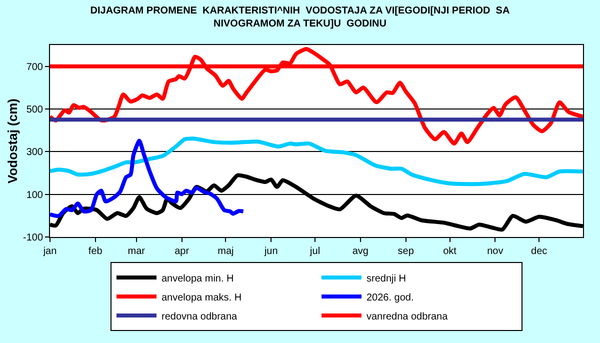 The width and height of the screenshot is (600, 343). I want to click on x-tick-label: sep, so click(406, 251).